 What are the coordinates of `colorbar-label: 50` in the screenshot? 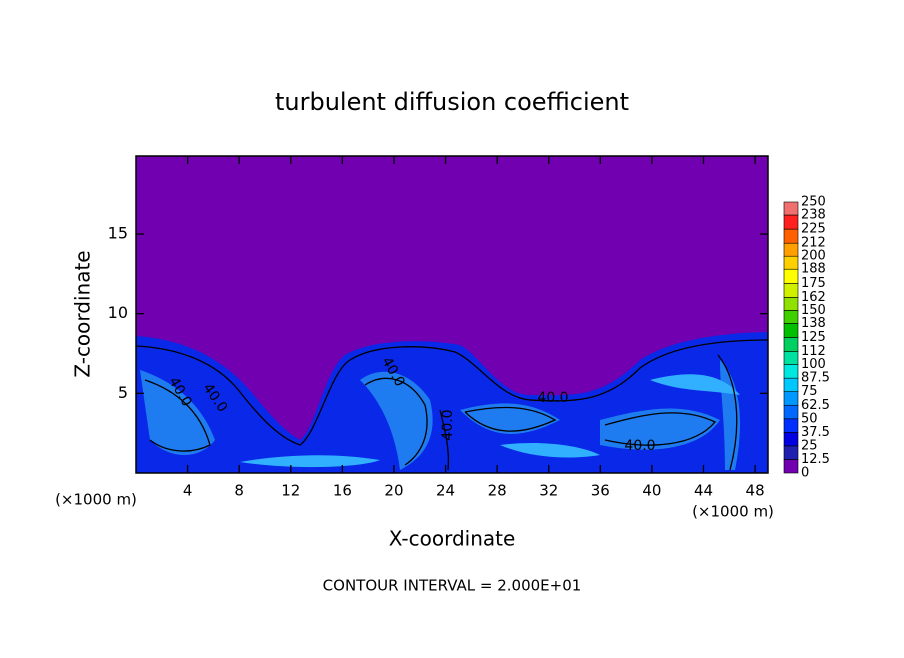 It's located at (809, 418).